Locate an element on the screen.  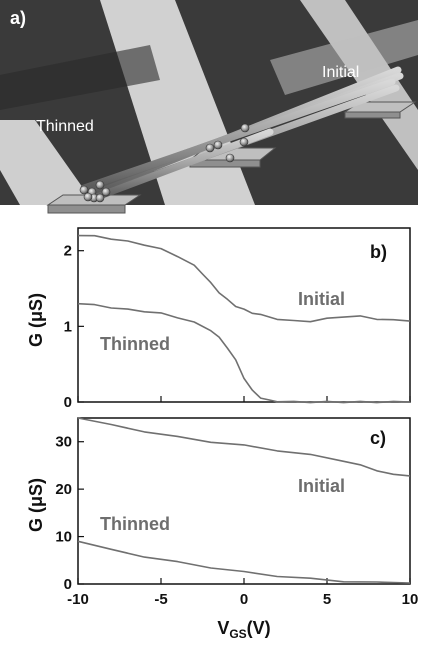
panel-c-ytick-label: 20 is located at coordinates (63, 489).